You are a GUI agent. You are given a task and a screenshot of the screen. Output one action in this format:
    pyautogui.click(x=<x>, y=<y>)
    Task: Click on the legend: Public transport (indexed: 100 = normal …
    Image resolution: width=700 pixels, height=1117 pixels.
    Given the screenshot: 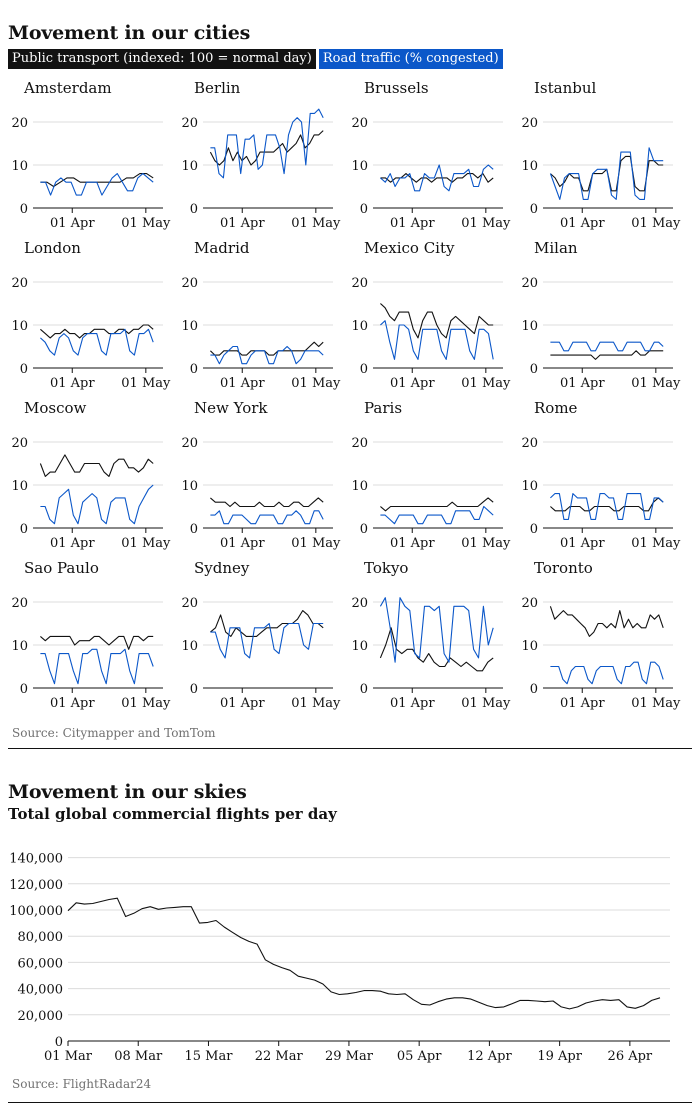 What is the action you would take?
    pyautogui.click(x=255, y=59)
    